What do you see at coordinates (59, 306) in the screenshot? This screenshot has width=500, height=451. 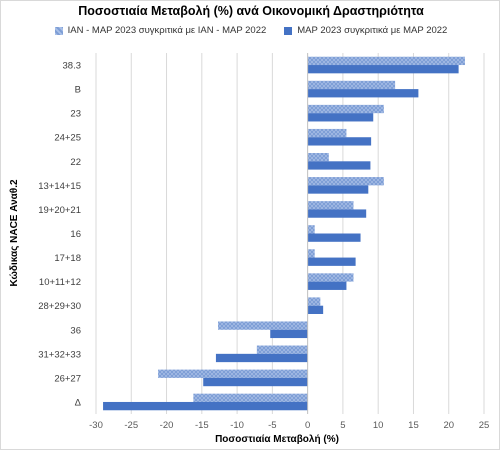 I see `y-tick-label: 28+29+30` at bounding box center [59, 306].